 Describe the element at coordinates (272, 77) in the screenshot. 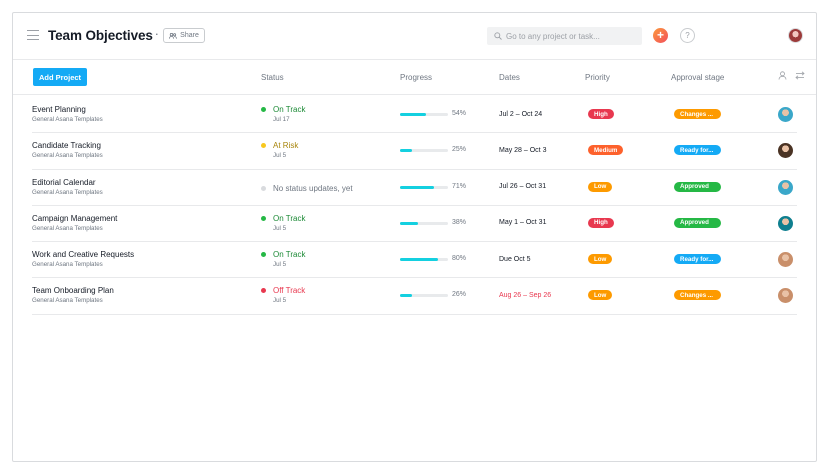

I see `column-header-status: Status` at that location.